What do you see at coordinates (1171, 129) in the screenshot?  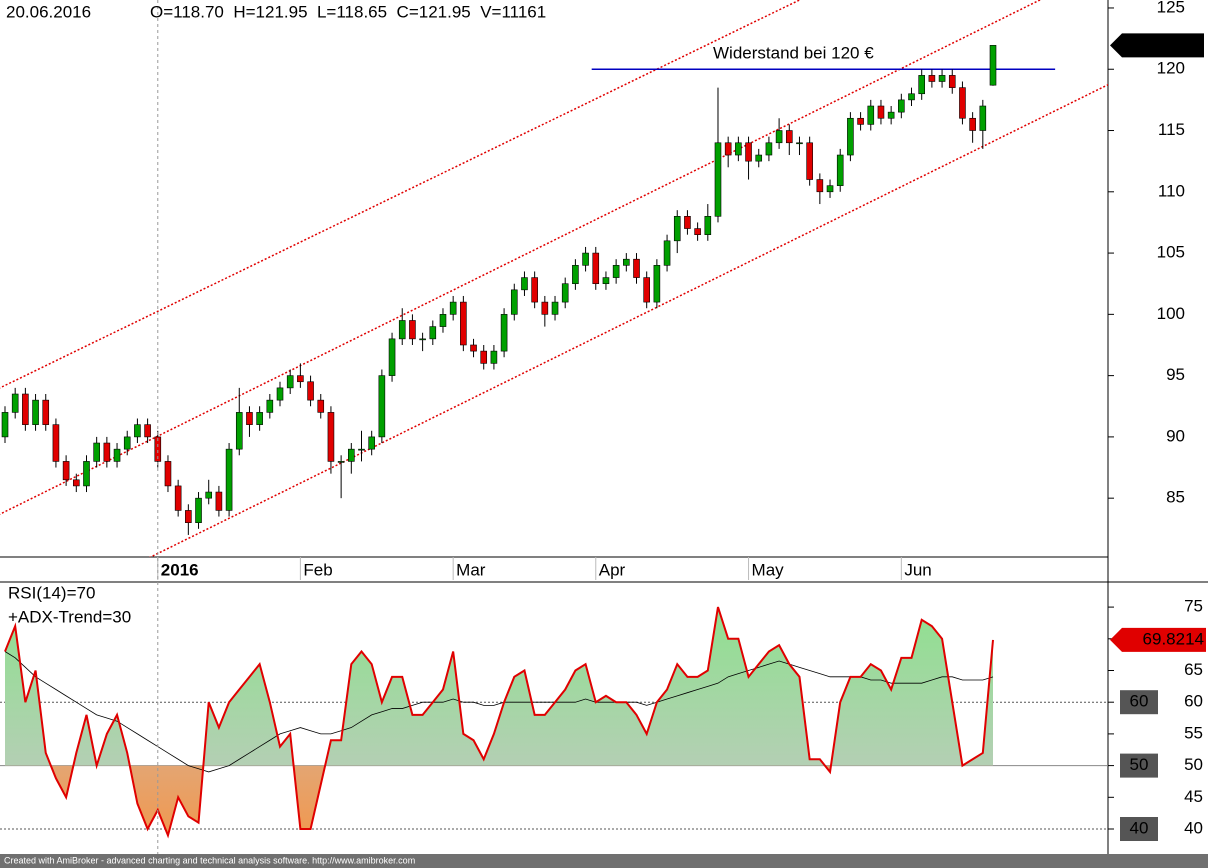 I see `y-tick-label: 115` at bounding box center [1171, 129].